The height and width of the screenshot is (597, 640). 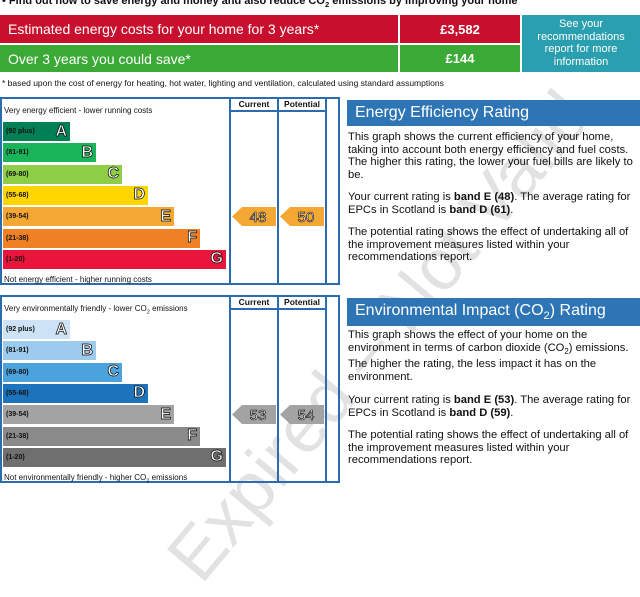 What do you see at coordinates (423, 3) in the screenshot?
I see `text-part: emissions by improving your home` at bounding box center [423, 3].